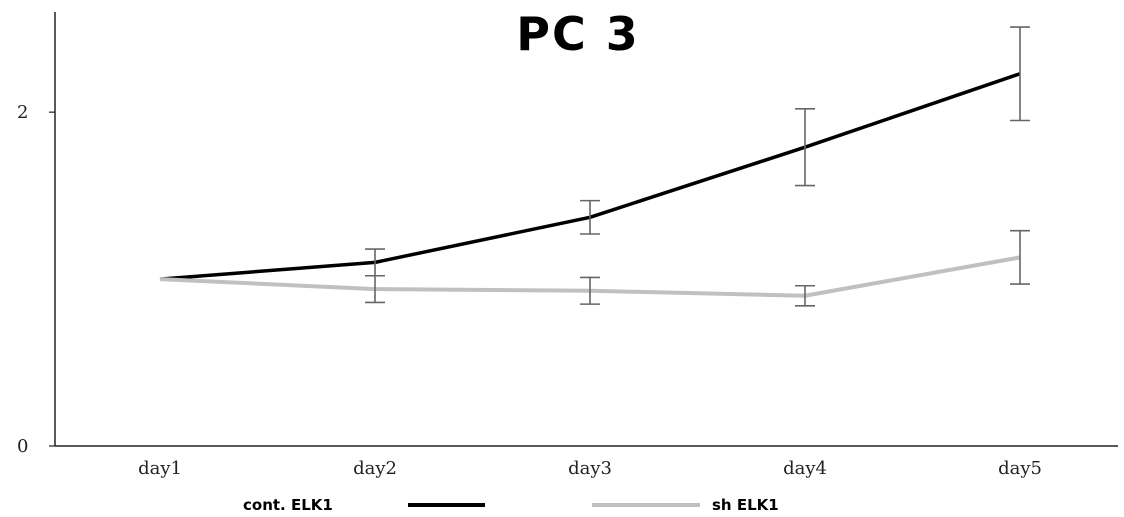 The height and width of the screenshot is (517, 1124). What do you see at coordinates (805, 468) in the screenshot?
I see `x-tick-label: day4` at bounding box center [805, 468].